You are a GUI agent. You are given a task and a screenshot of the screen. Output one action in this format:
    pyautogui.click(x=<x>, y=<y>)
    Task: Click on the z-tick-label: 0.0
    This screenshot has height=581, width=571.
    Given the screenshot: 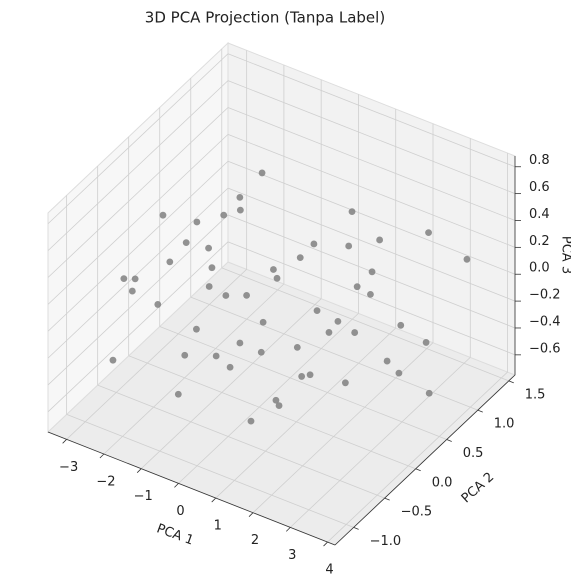 What is the action you would take?
    pyautogui.click(x=539, y=268)
    